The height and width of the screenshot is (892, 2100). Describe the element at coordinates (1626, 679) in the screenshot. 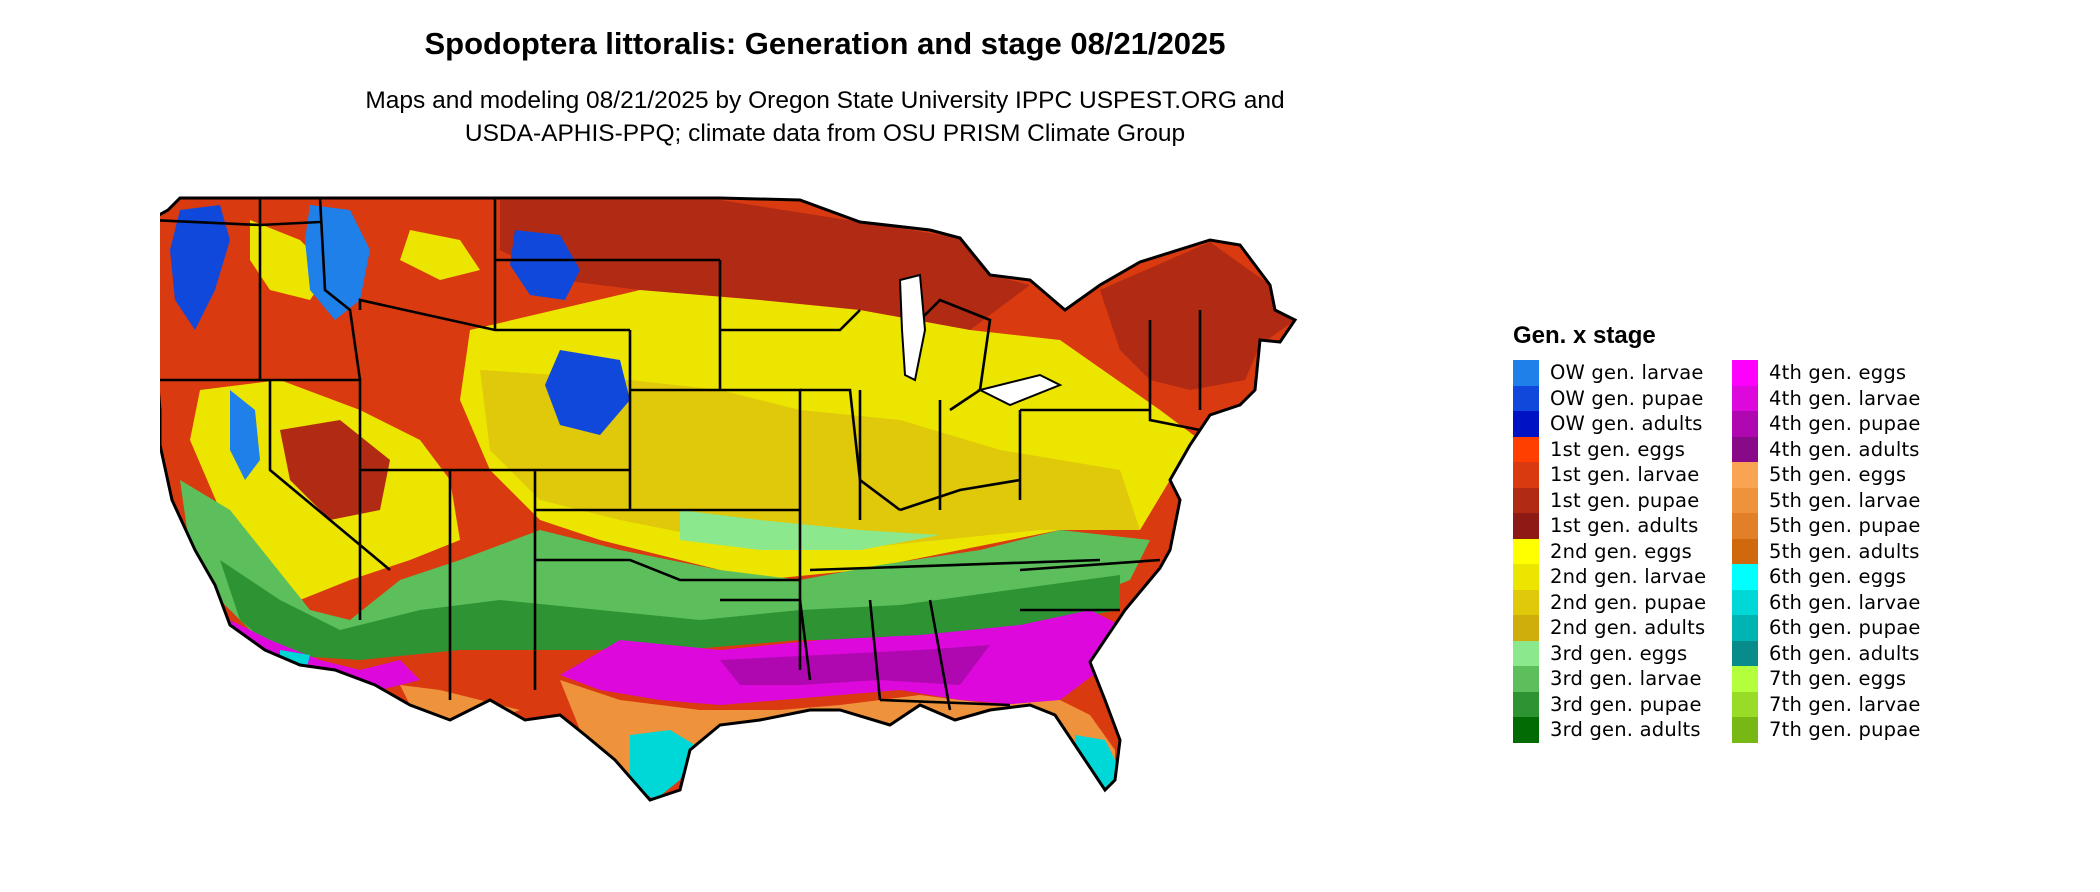

I see `legend-label: 3rd gen. larvae` at that location.